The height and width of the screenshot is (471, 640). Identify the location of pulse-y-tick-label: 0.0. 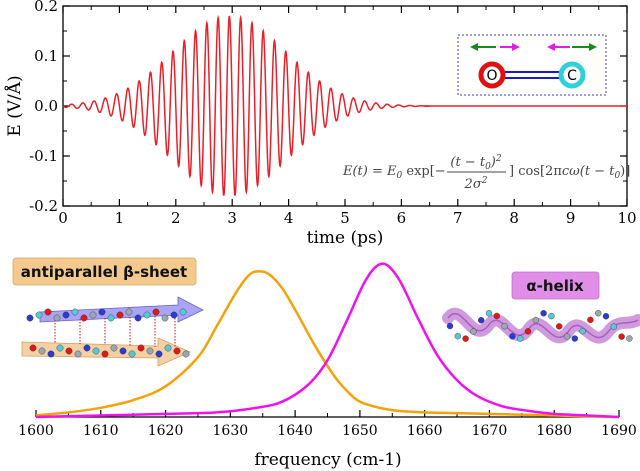
(46, 106).